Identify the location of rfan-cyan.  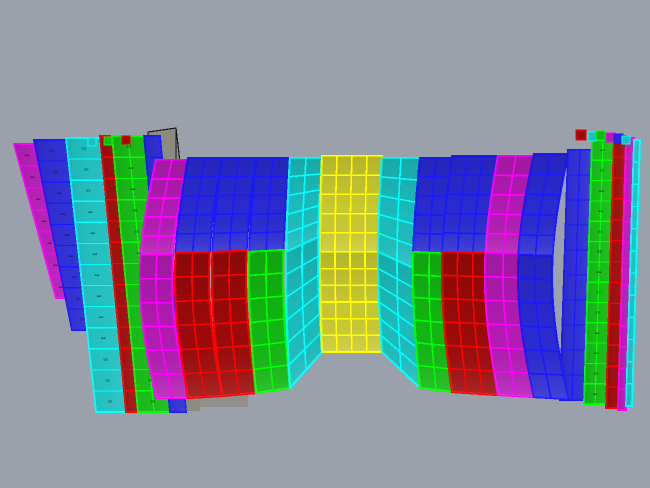
(633, 273).